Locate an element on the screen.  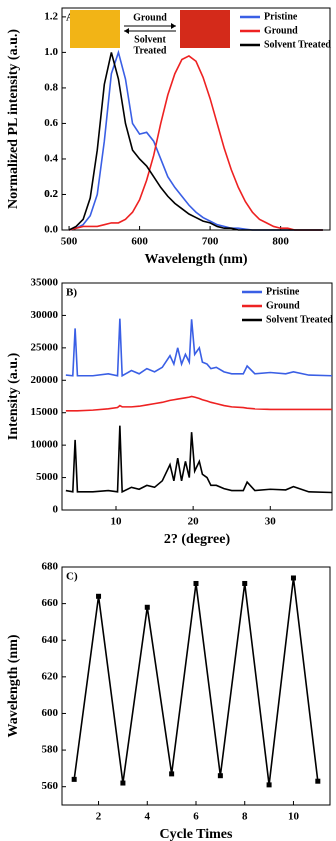
x-tick-label: 2 is located at coordinates (99, 817).